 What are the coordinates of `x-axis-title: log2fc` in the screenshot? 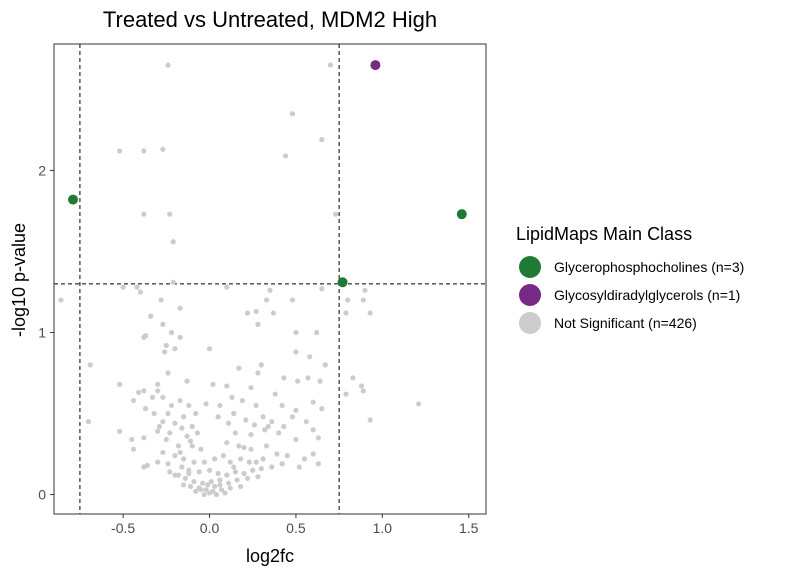 It's located at (270, 556).